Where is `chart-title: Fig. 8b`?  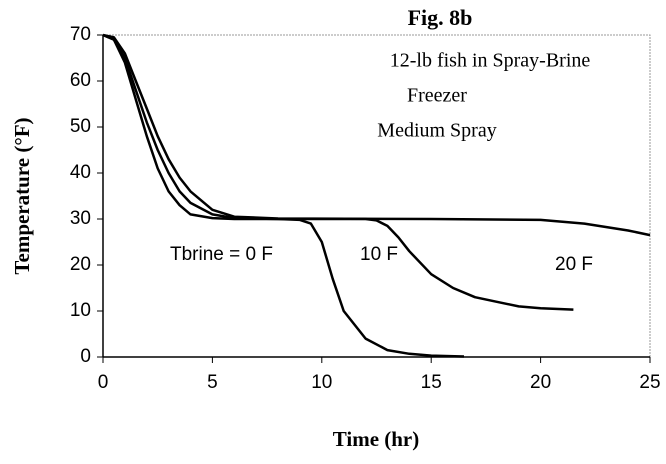 chart-title: Fig. 8b is located at coordinates (440, 17).